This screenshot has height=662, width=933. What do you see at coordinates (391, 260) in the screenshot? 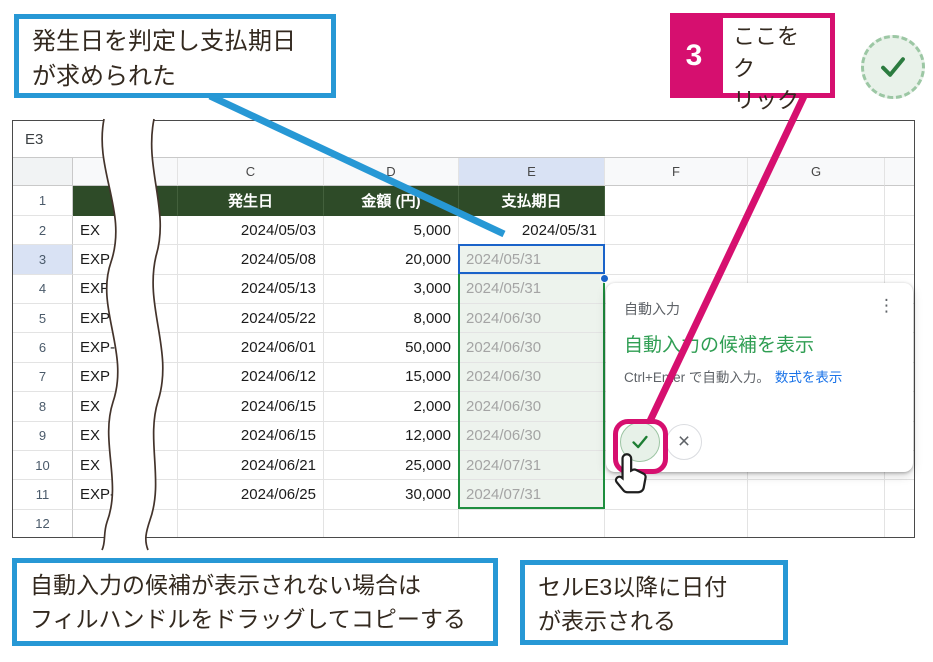
I see `cell: 20,000` at bounding box center [391, 260].